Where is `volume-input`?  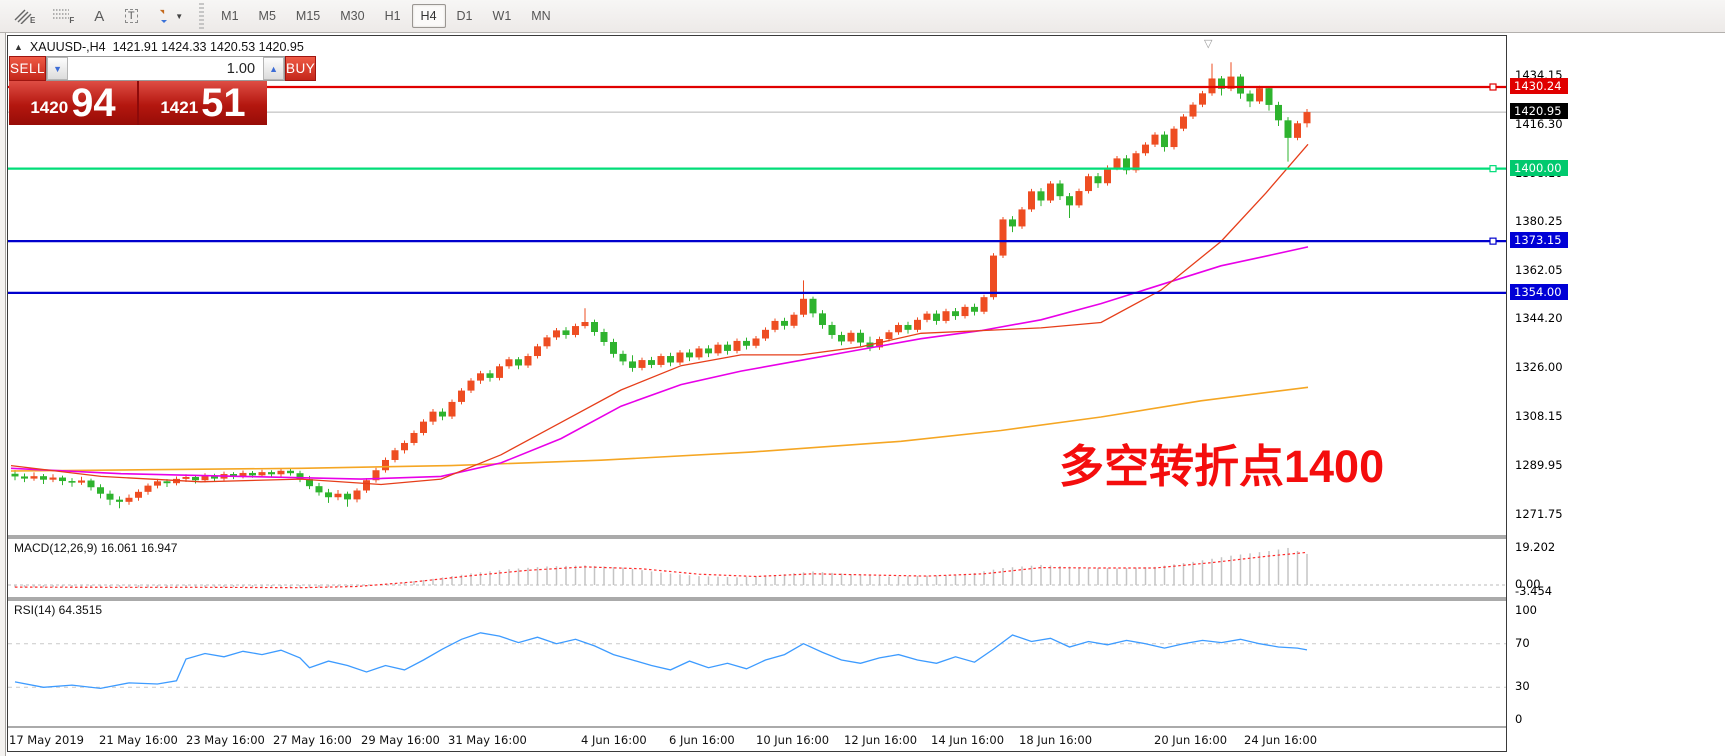
volume-input is located at coordinates (166, 68).